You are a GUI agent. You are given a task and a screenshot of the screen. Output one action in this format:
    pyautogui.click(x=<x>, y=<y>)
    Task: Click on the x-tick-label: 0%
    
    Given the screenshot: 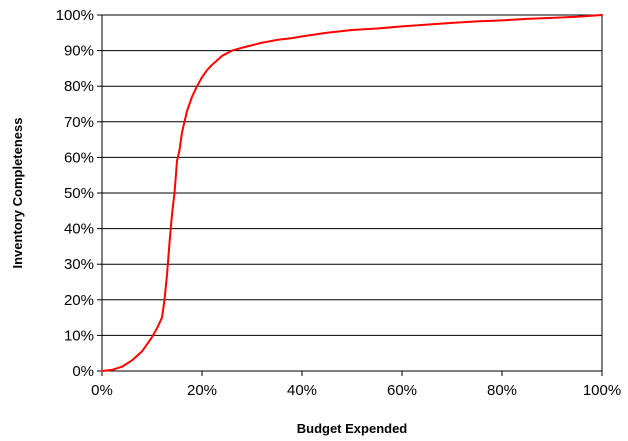 What is the action you would take?
    pyautogui.click(x=102, y=390)
    